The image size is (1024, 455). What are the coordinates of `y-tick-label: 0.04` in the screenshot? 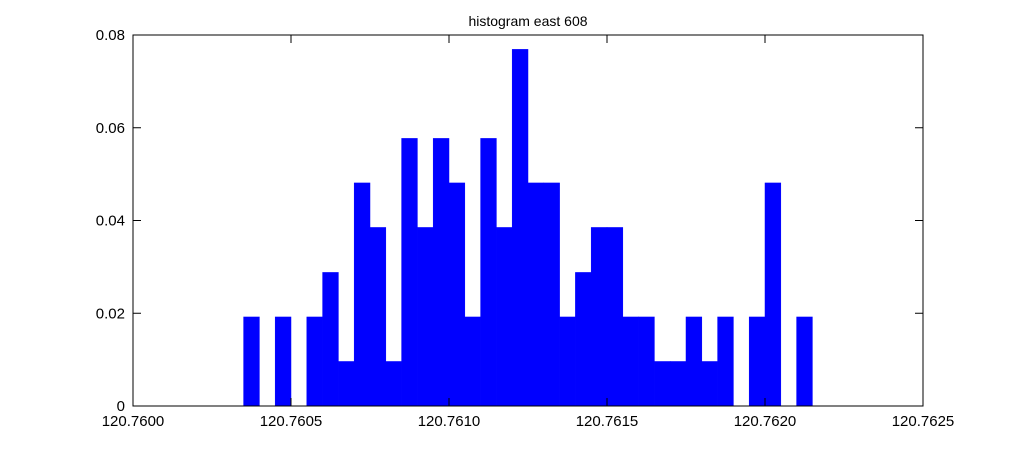 It's located at (110, 221).